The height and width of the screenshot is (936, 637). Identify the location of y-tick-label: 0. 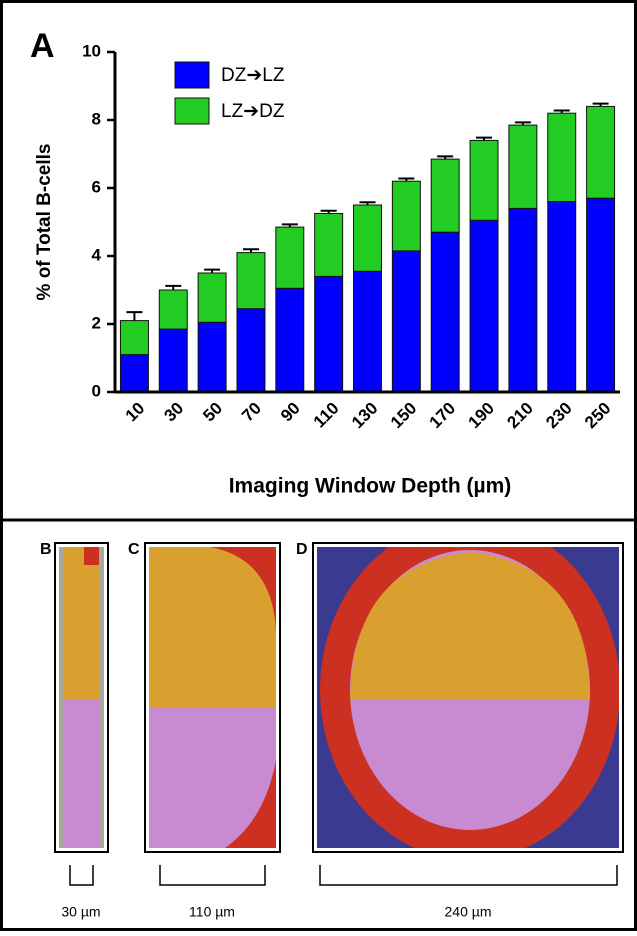
(96, 390).